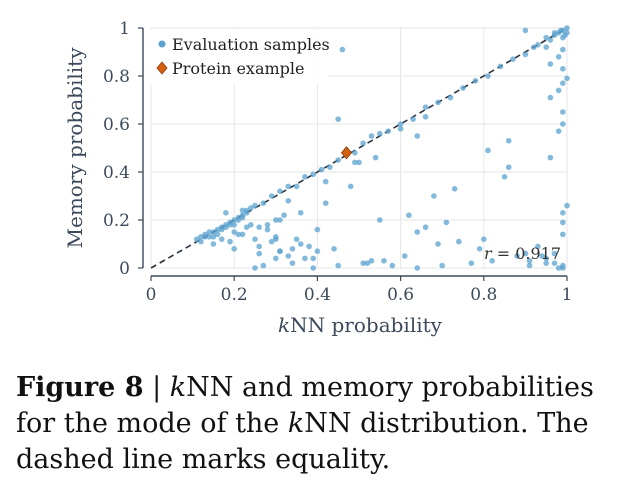 This screenshot has width=638, height=501. Describe the element at coordinates (346, 153) in the screenshot. I see `protein-example-point` at that location.